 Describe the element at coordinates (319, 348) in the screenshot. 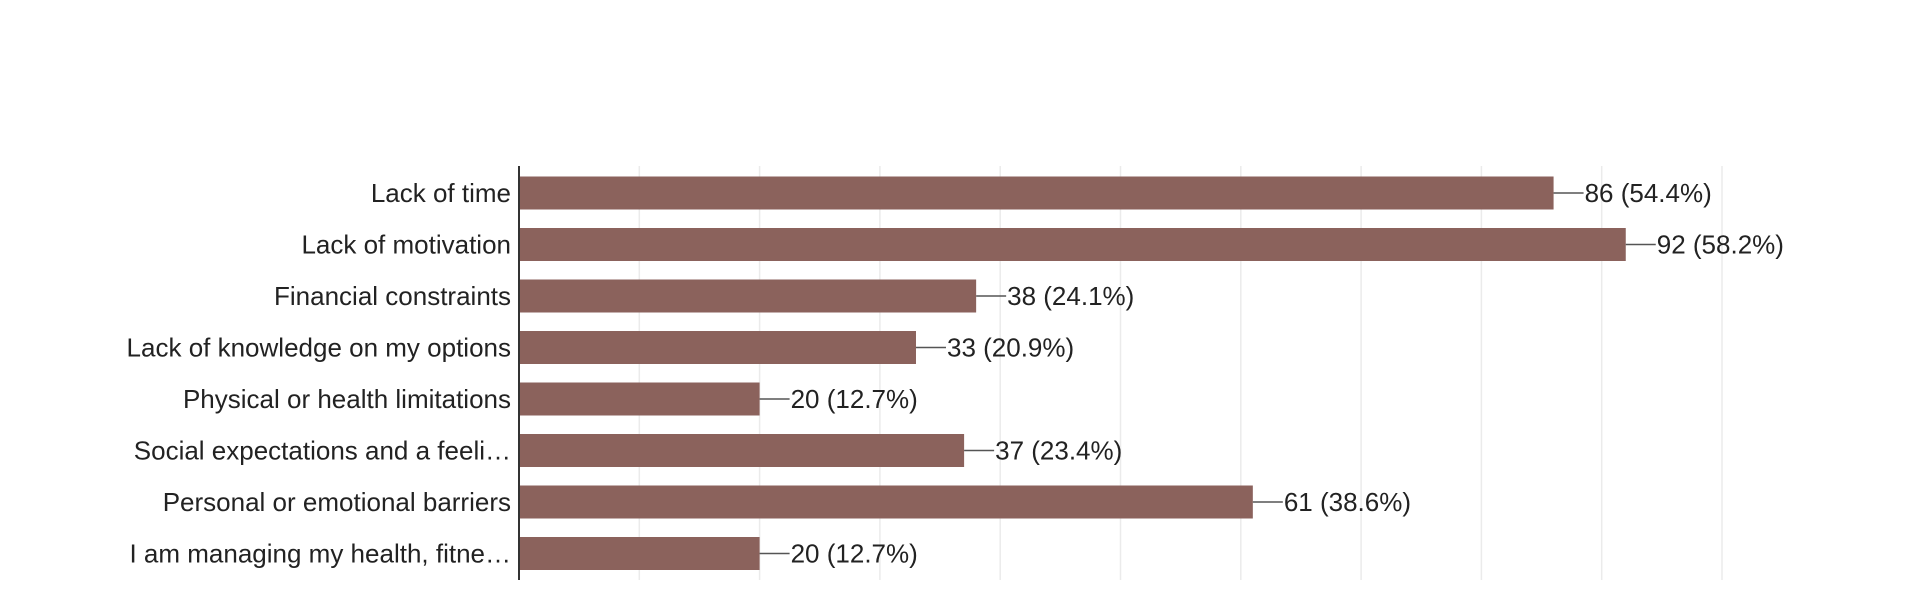

I see `category-label-3: Lack of knowledge on my options` at that location.